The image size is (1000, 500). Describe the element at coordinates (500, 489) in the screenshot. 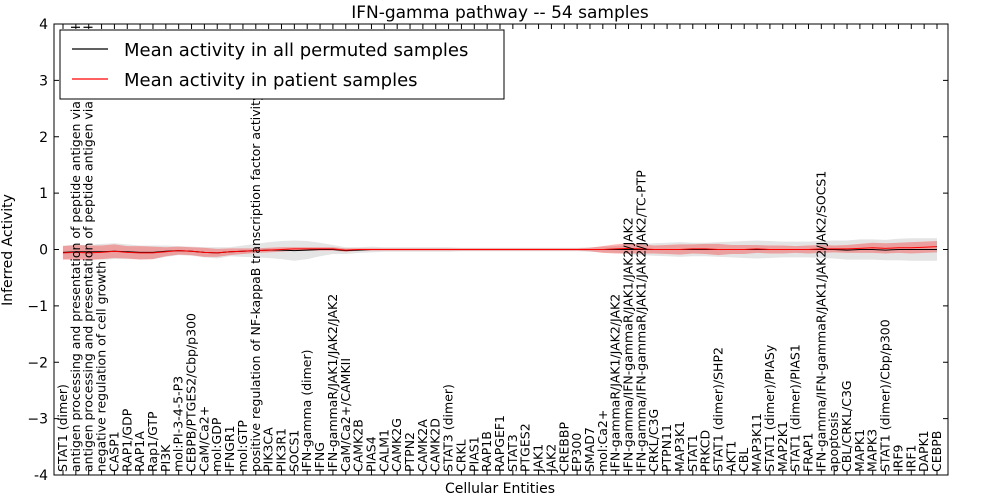

I see `x-axis-label: Cellular Entities` at that location.